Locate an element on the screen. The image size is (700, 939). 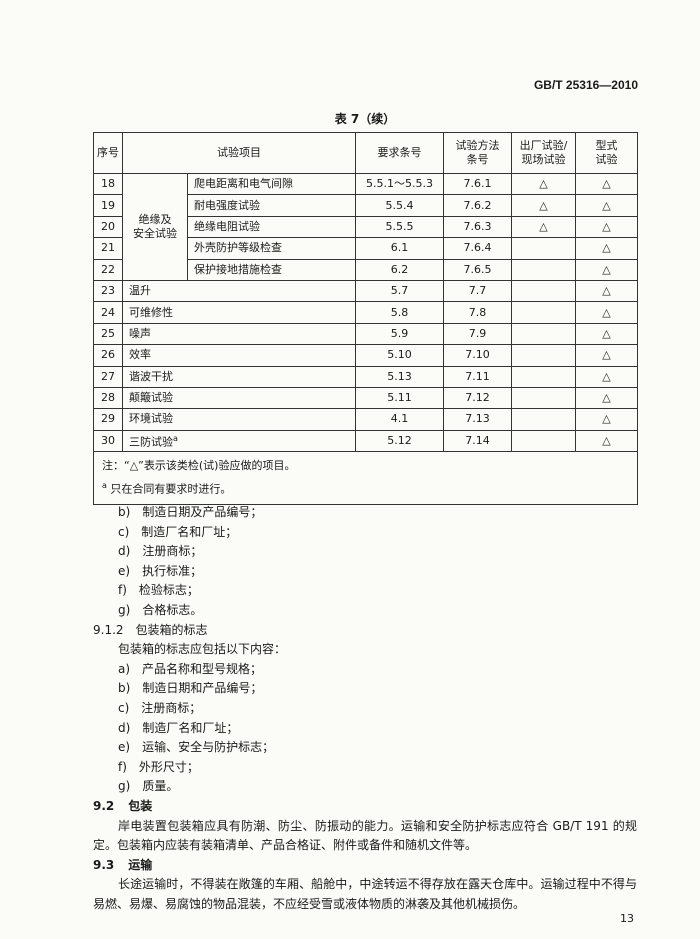
no-text: 25 is located at coordinates (108, 333).